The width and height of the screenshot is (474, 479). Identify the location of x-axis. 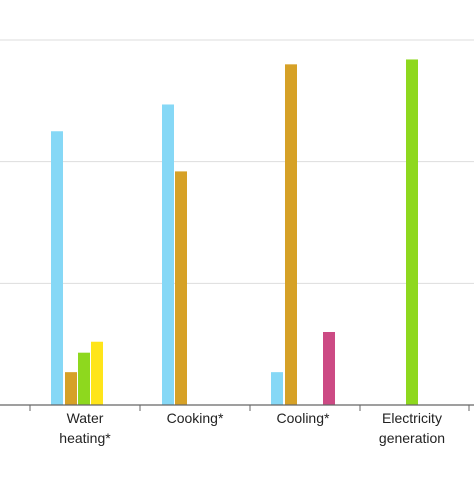
(237, 407).